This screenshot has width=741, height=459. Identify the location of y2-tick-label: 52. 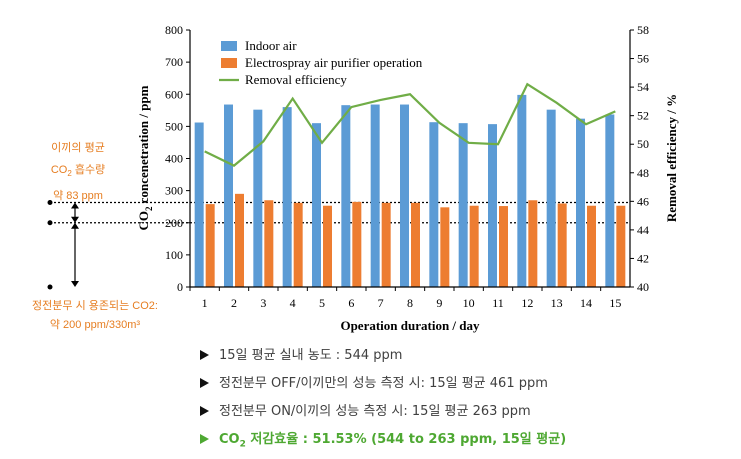
(643, 116).